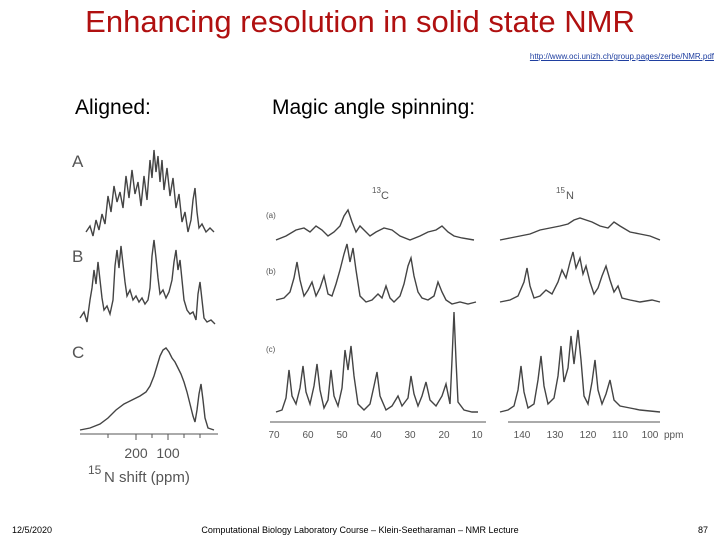 The width and height of the screenshot is (720, 540). I want to click on nucleus-15n-symbol: N, so click(570, 196).